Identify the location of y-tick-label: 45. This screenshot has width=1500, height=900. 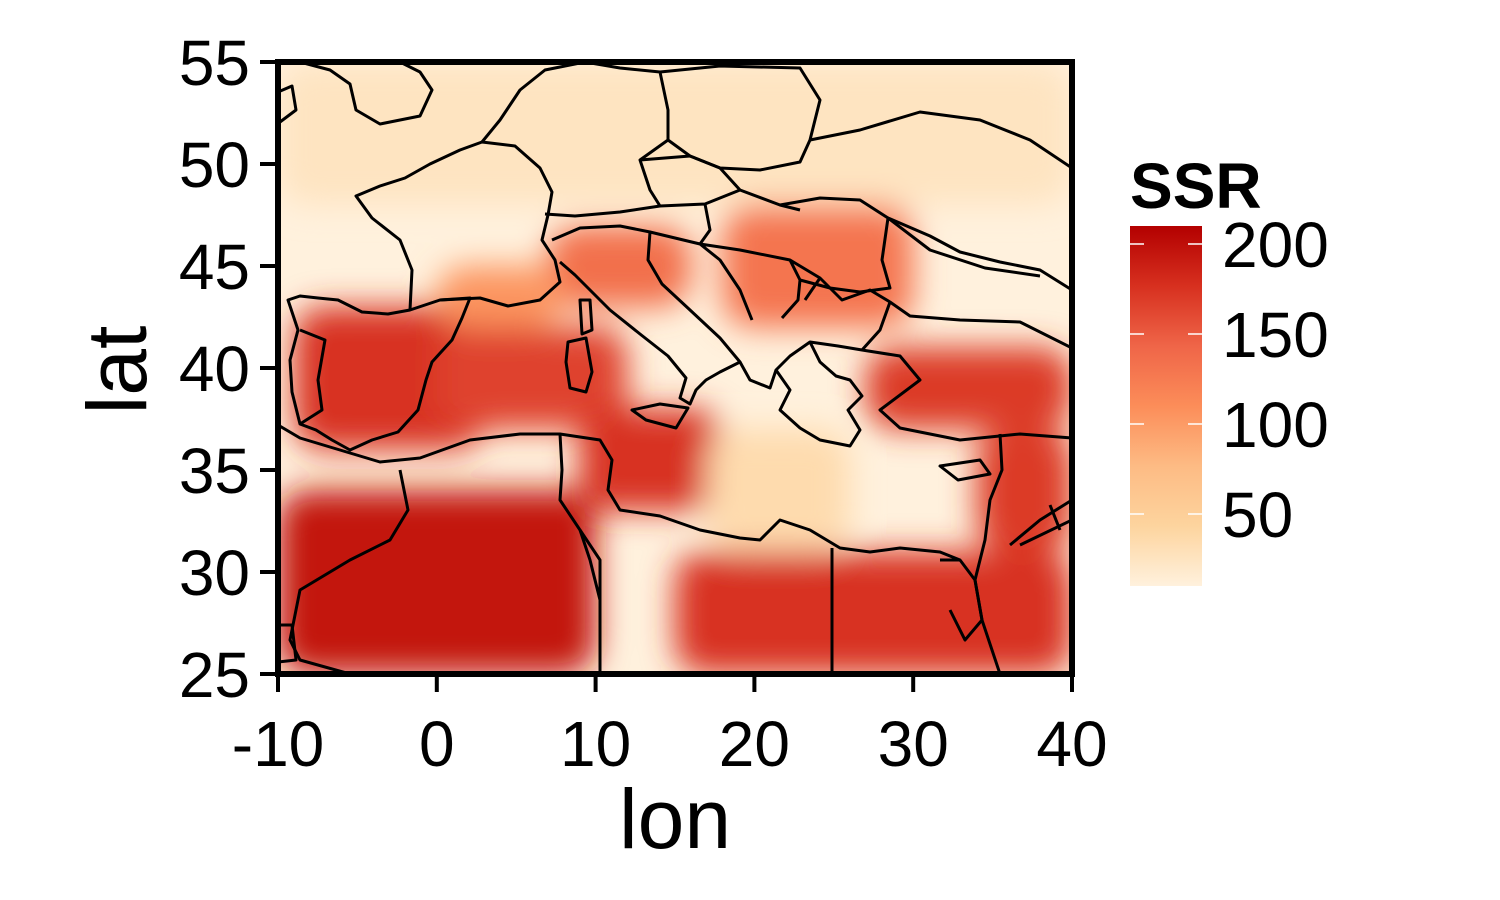
(214, 267).